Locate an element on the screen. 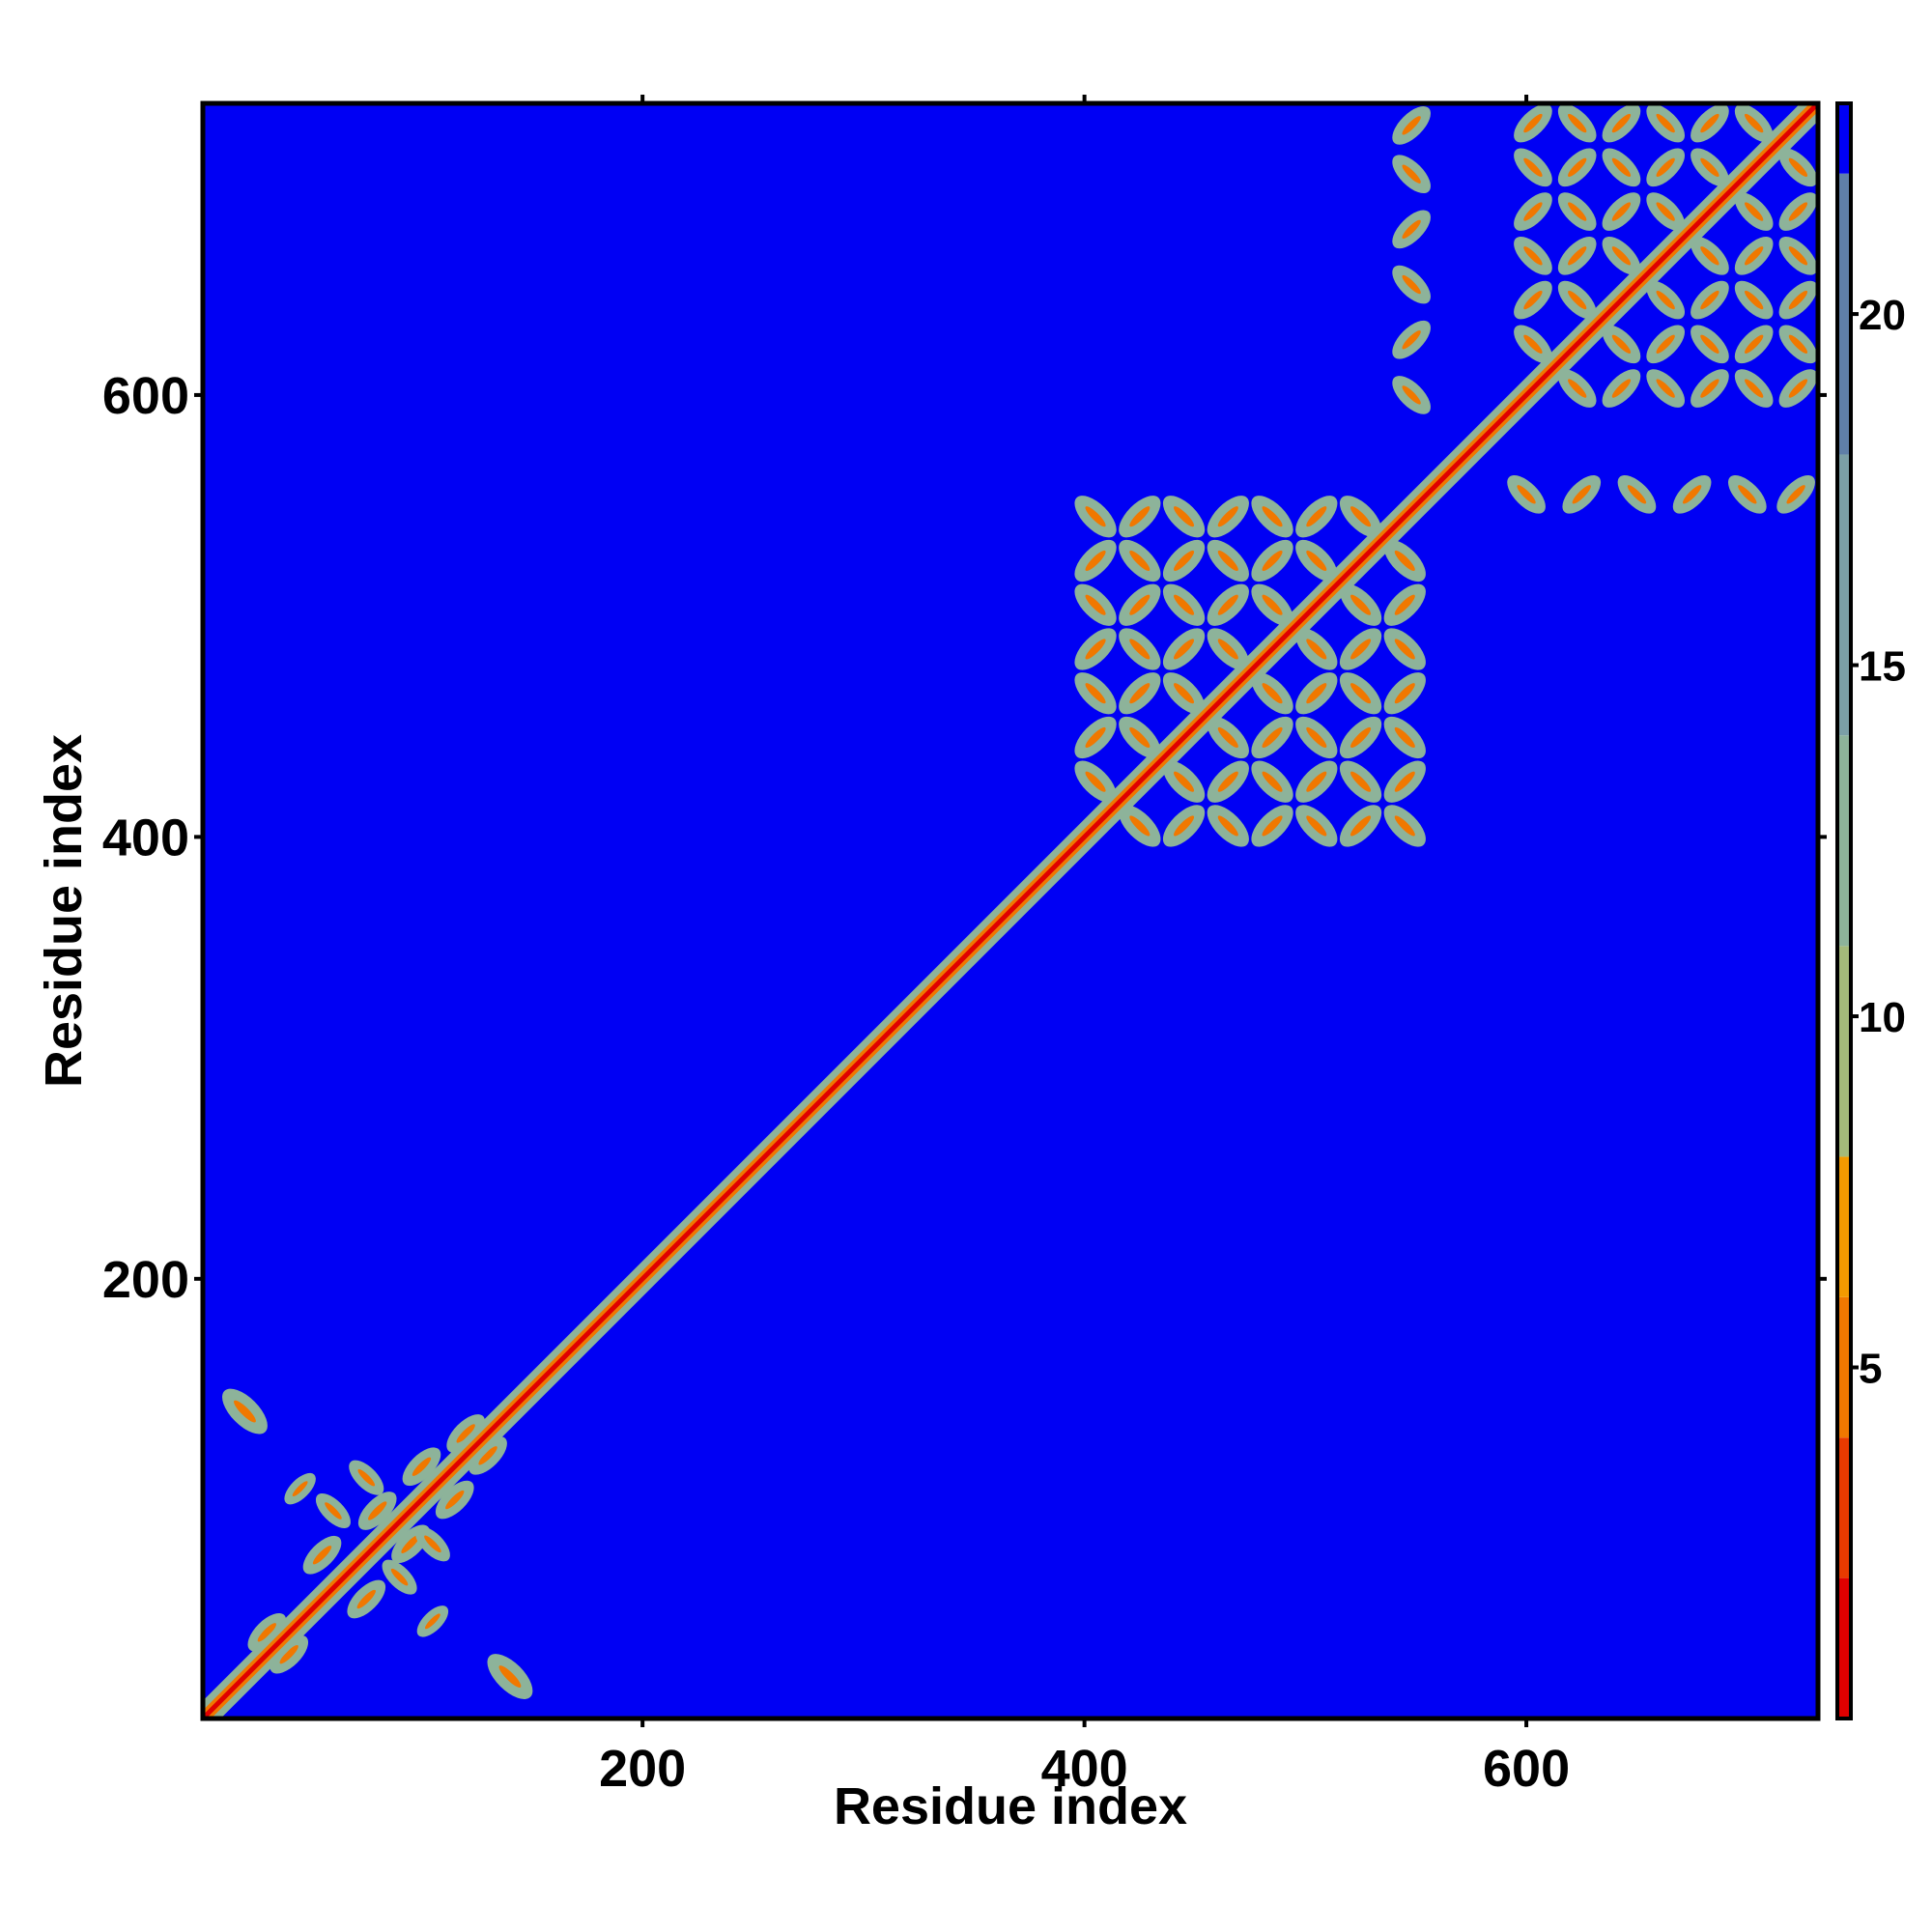  x-axis-title: Residue index is located at coordinates (1011, 1806).